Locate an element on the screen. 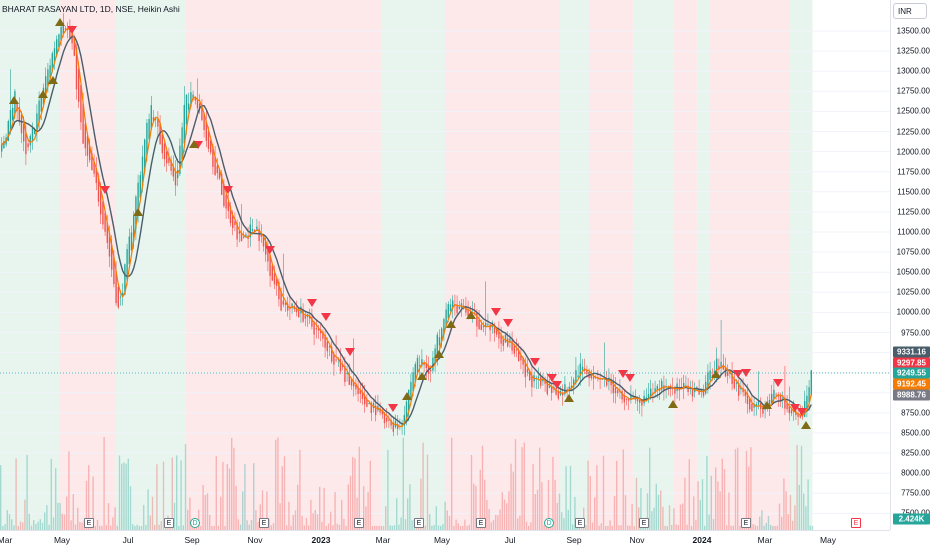 Image resolution: width=932 pixels, height=551 pixels. symbol-legend: BHARAT RASAYAN LTD, 1D, NSE, Heikin Ashi is located at coordinates (91, 9).